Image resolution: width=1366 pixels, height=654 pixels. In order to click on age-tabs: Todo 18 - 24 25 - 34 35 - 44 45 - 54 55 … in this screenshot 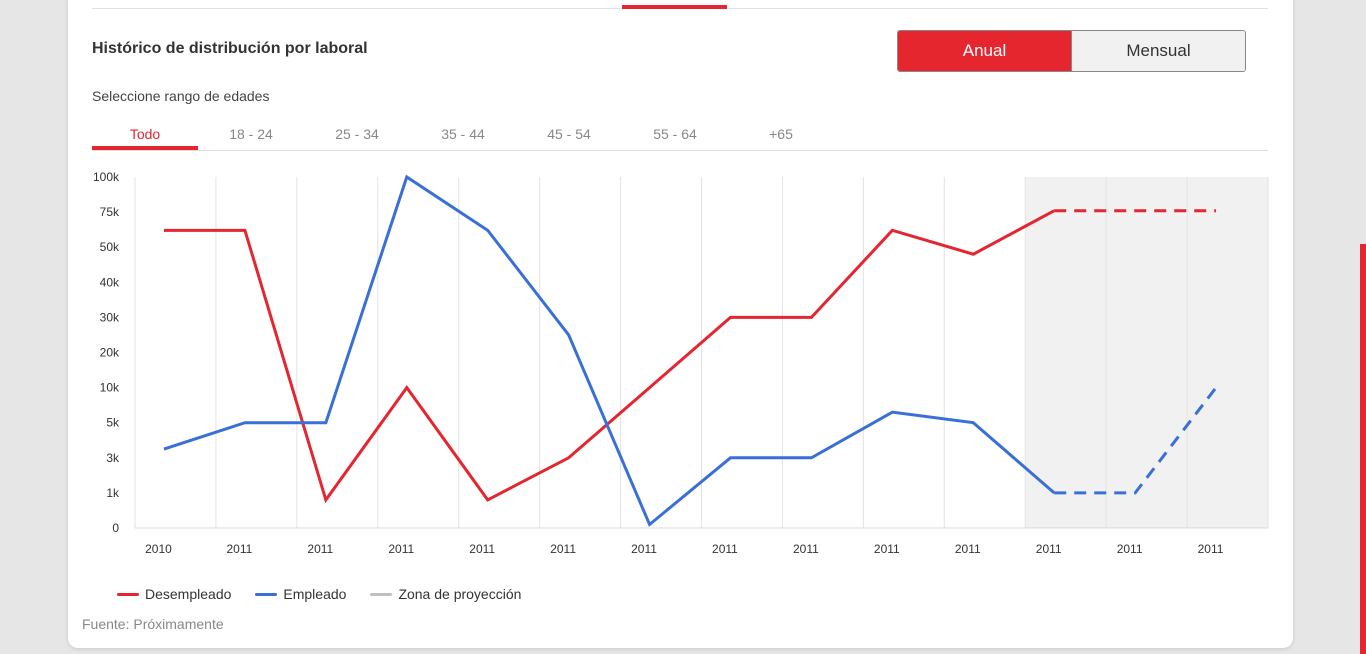, I will do `click(680, 136)`.